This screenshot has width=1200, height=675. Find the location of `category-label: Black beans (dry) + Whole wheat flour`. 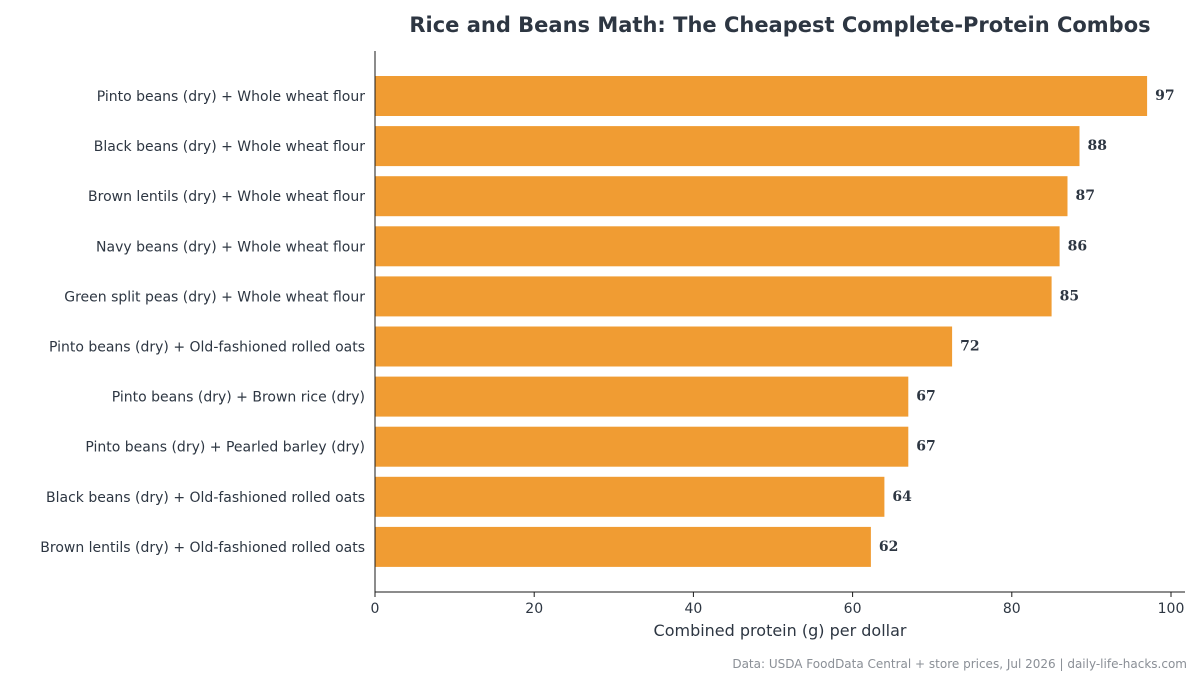

category-label: Black beans (dry) + Whole wheat flour is located at coordinates (229, 147).